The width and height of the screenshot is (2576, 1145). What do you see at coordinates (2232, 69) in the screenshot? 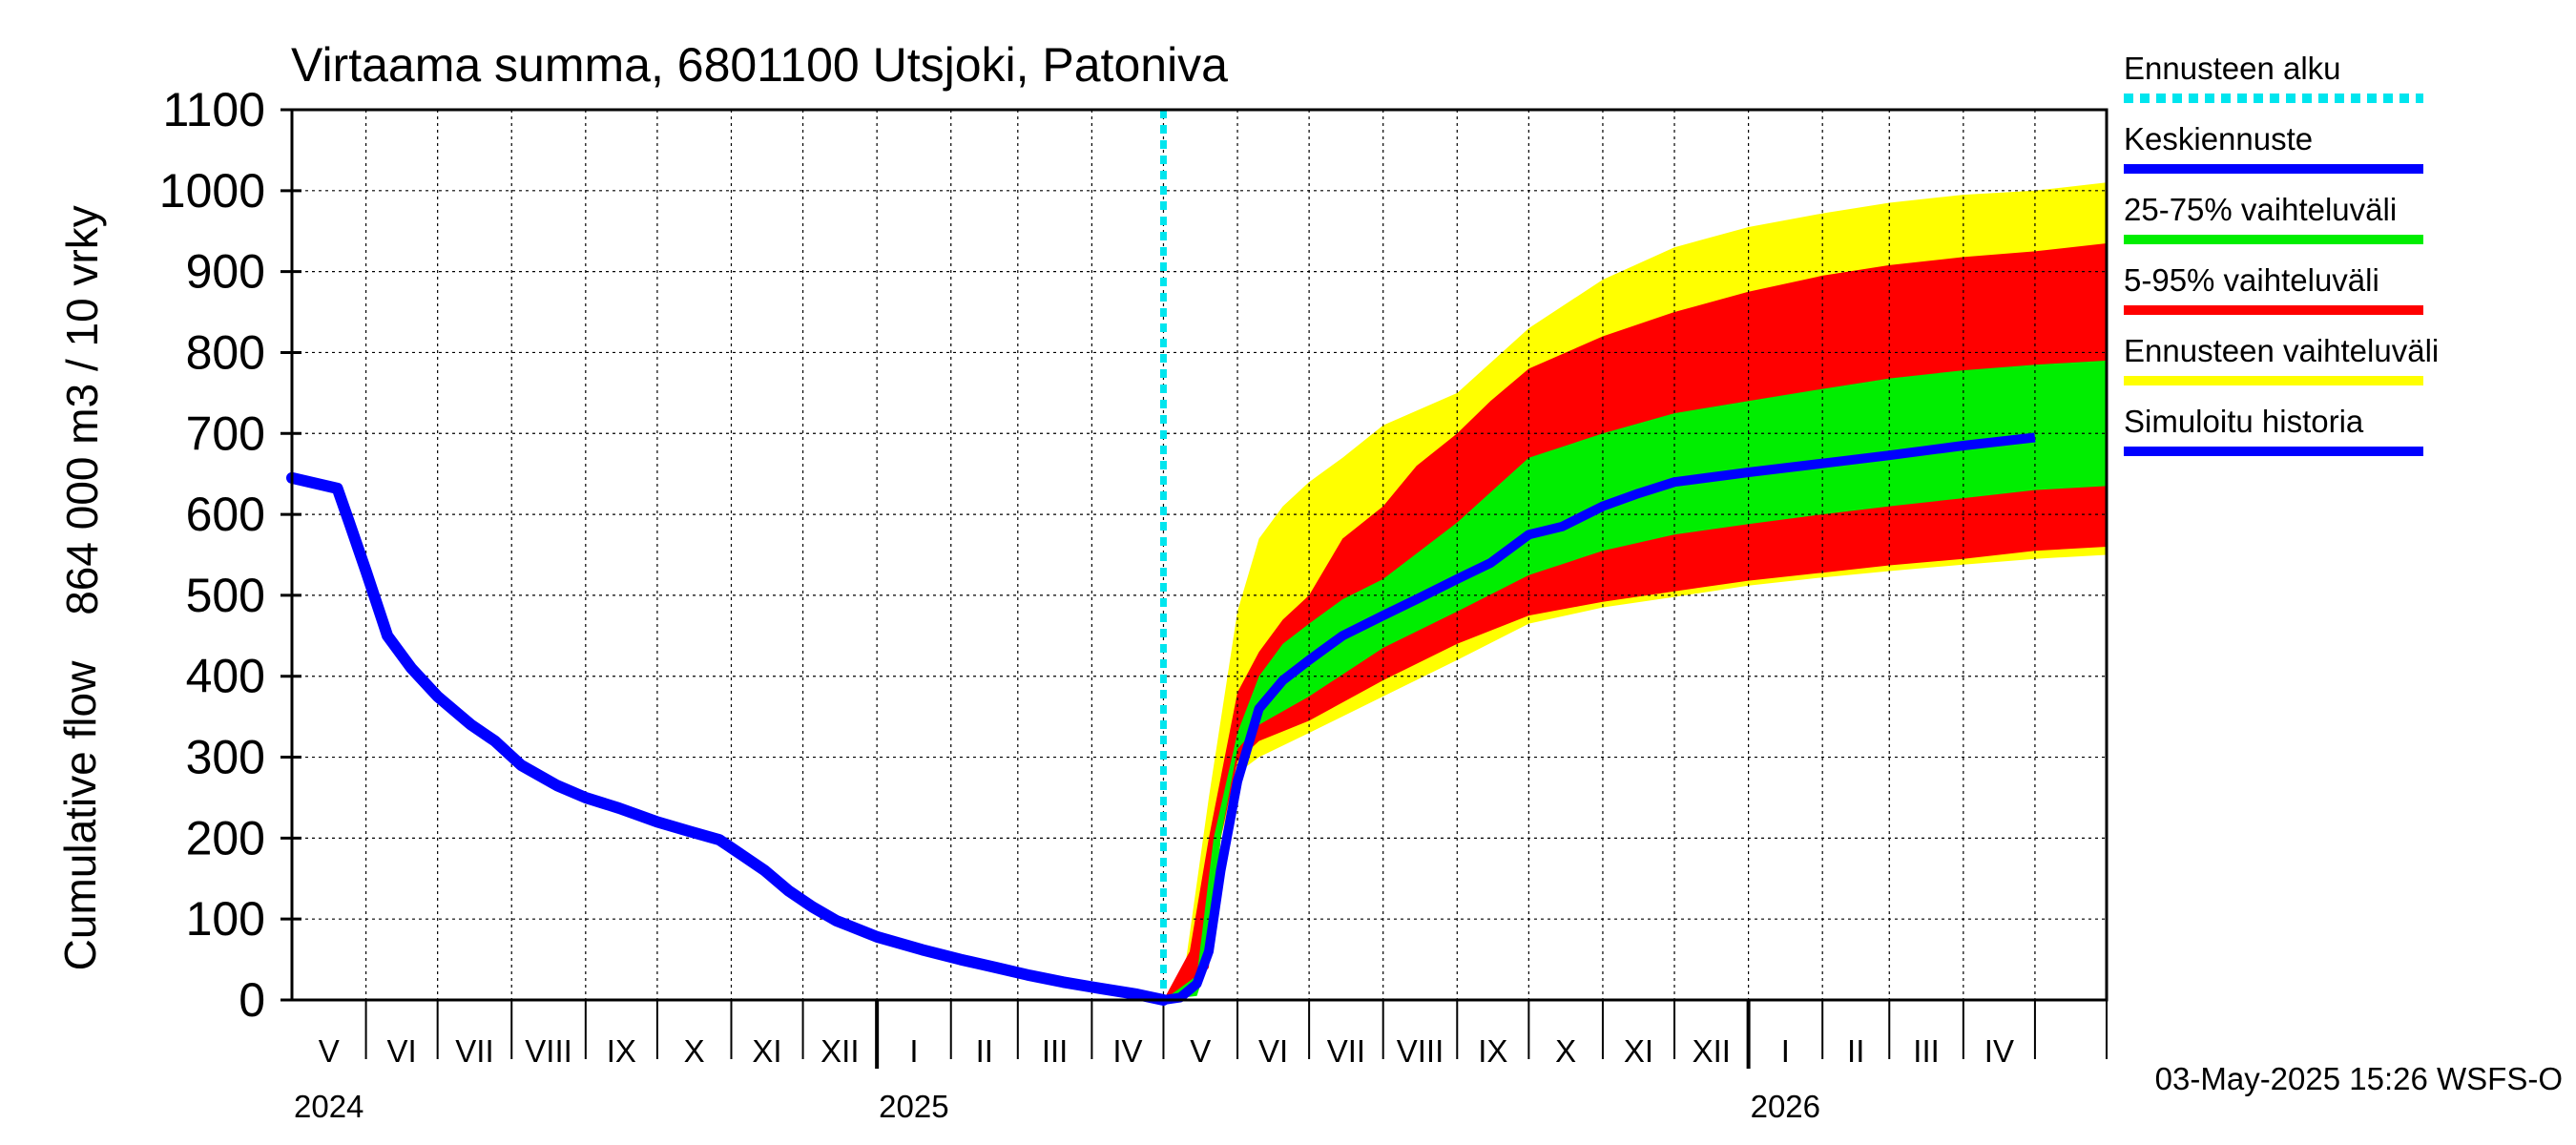
I see `legend-label: Ennusteen alku` at bounding box center [2232, 69].